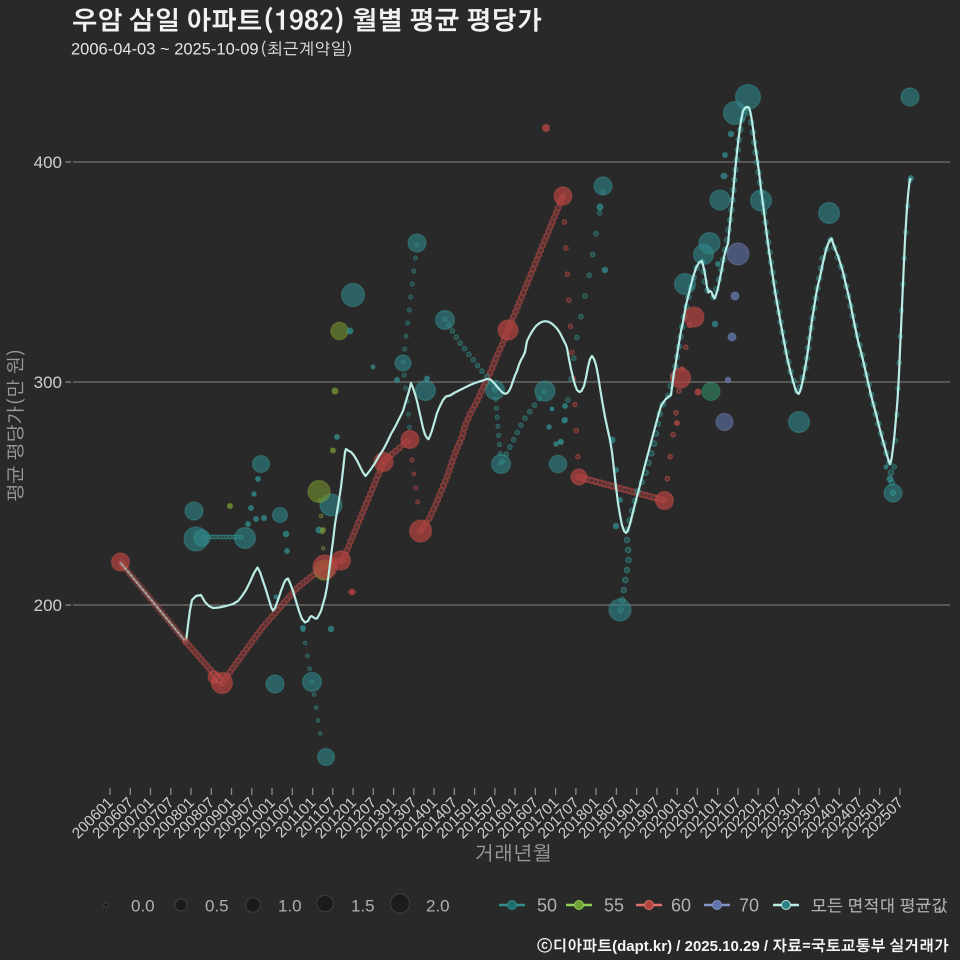  What do you see at coordinates (48, 162) in the screenshot?
I see `svg-text: 400` at bounding box center [48, 162].